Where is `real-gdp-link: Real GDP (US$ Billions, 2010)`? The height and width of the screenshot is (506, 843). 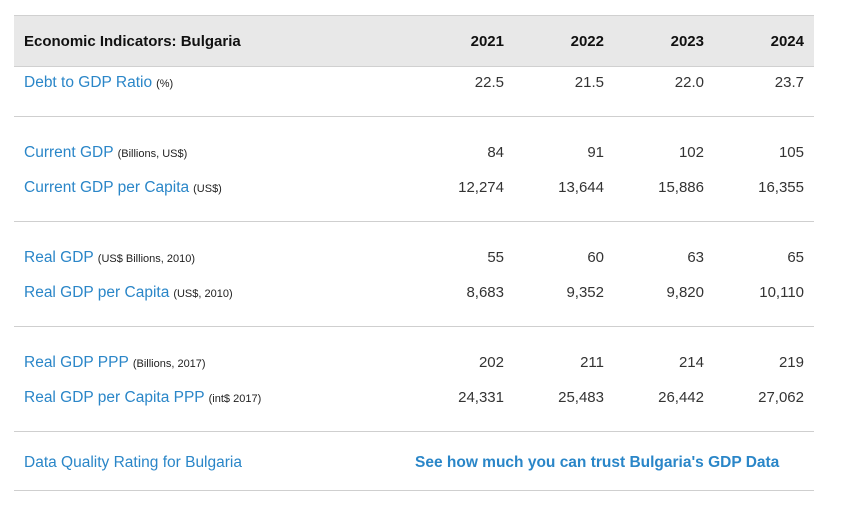
real-gdp-link: Real GDP (US$ Billions, 2010) is located at coordinates (109, 257).